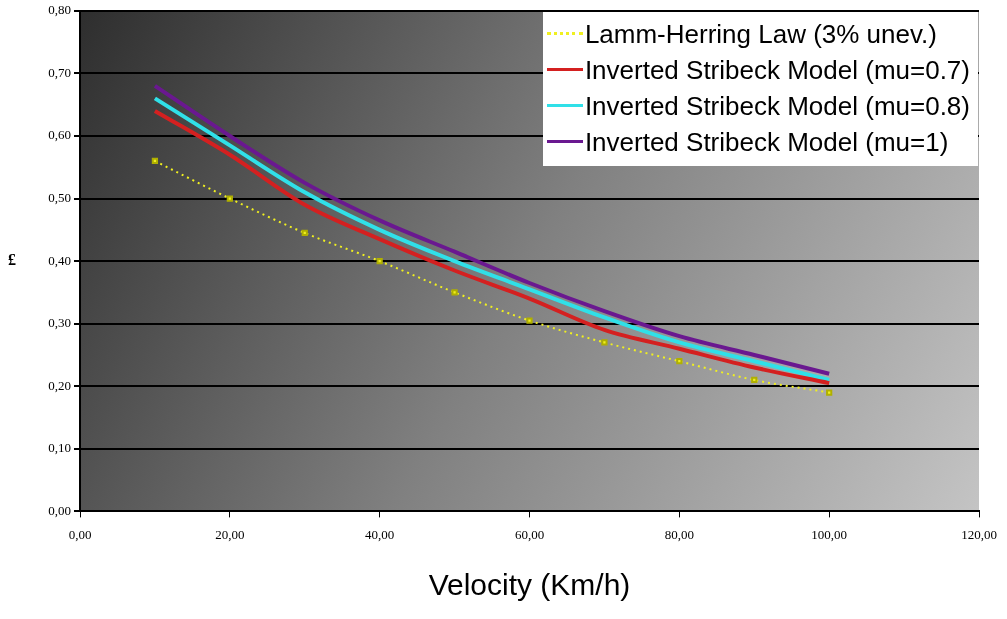  Describe the element at coordinates (979, 534) in the screenshot. I see `x-tick-label: 120,00` at that location.